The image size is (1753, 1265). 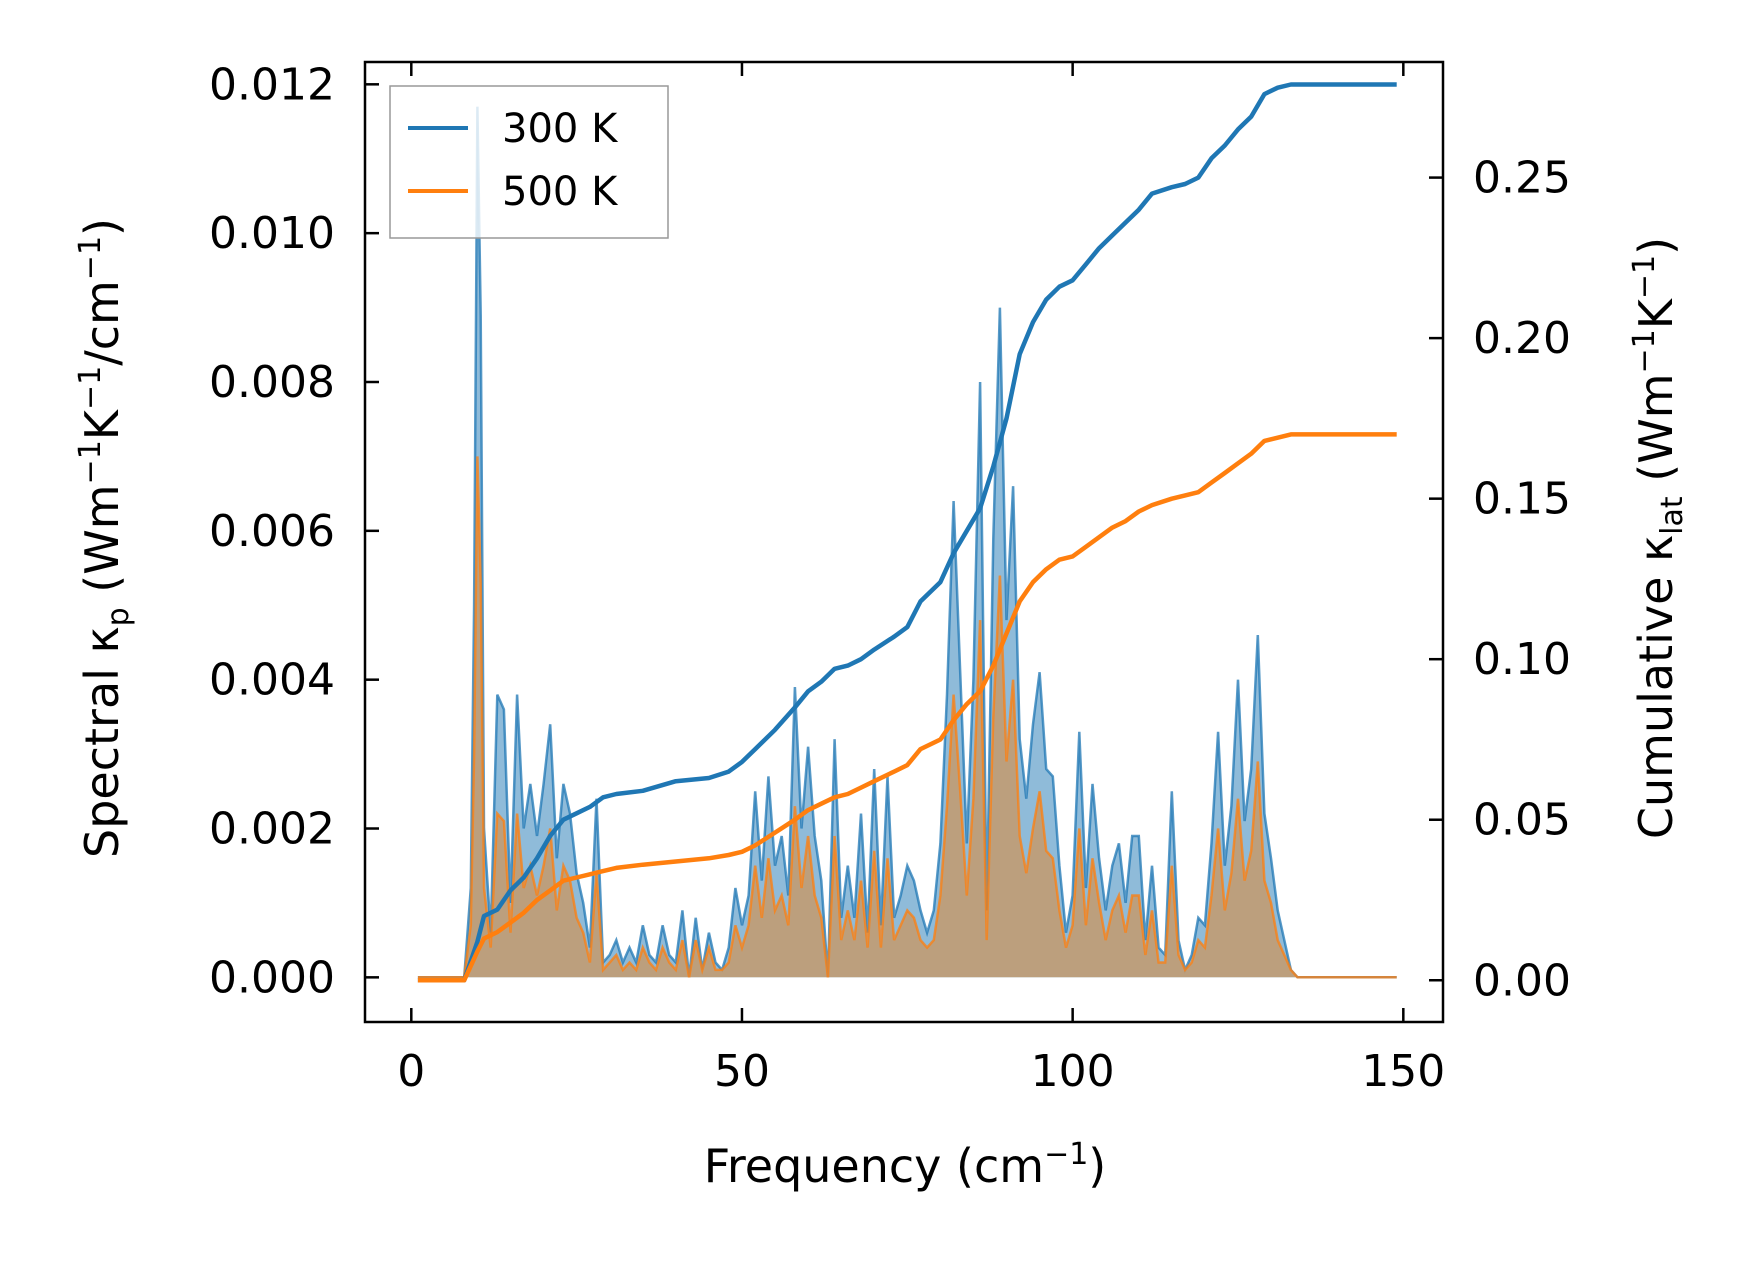 I want to click on ylabel-left-part: p, so click(x=118, y=616).